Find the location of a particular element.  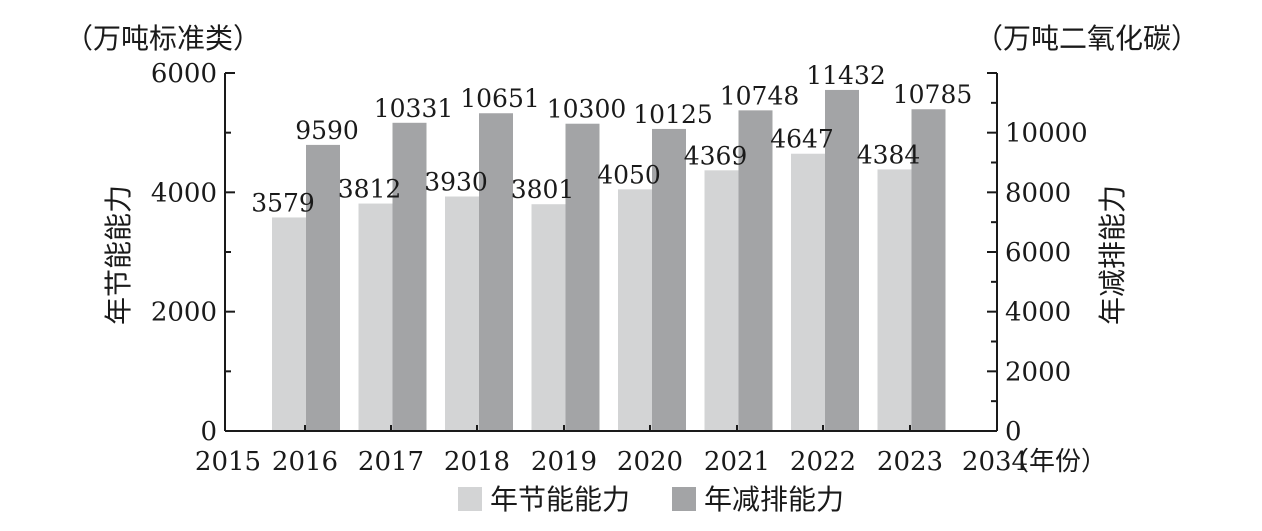

x-tick-label: 2023 is located at coordinates (910, 462).